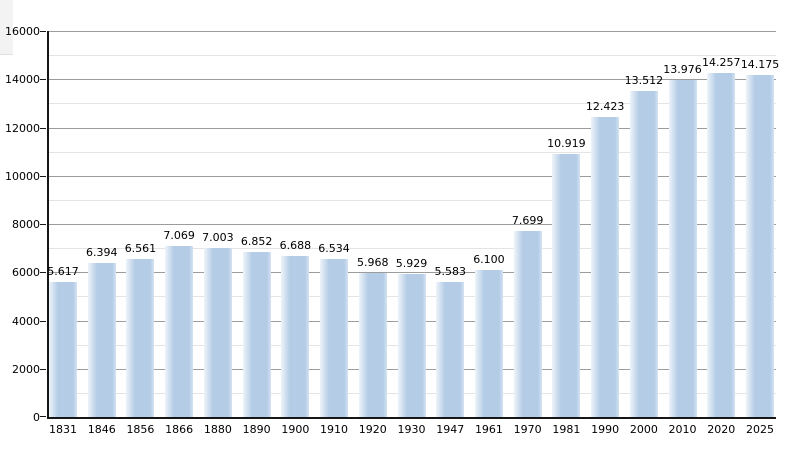 The height and width of the screenshot is (450, 800). I want to click on bar-value-label: 5.968, so click(373, 263).